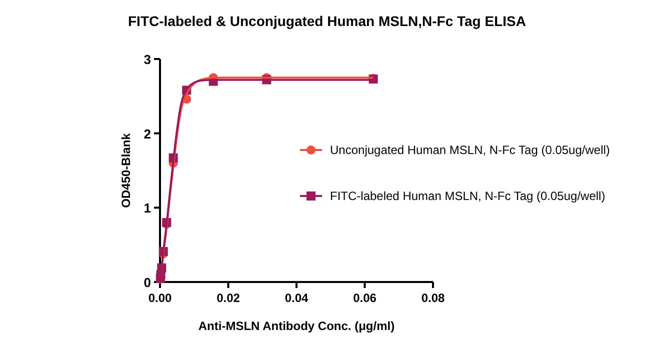  What do you see at coordinates (160, 298) in the screenshot?
I see `x-tick-label: 0.00` at bounding box center [160, 298].